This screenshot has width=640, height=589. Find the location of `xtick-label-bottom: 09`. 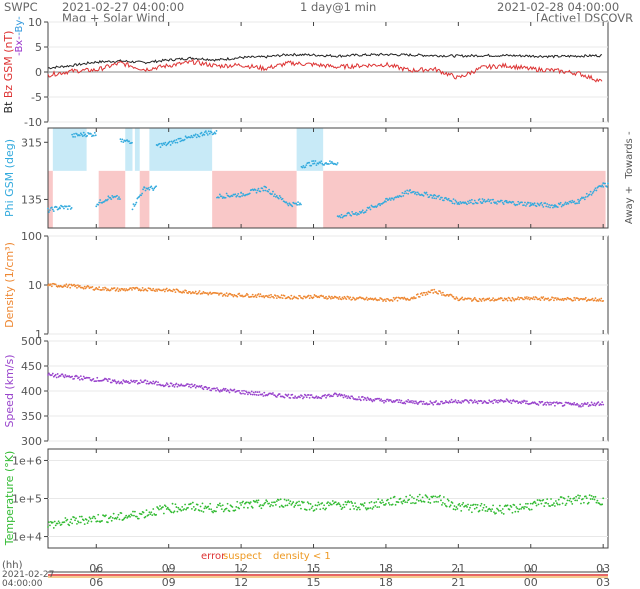

xtick-label-bottom: 09 is located at coordinates (169, 582).